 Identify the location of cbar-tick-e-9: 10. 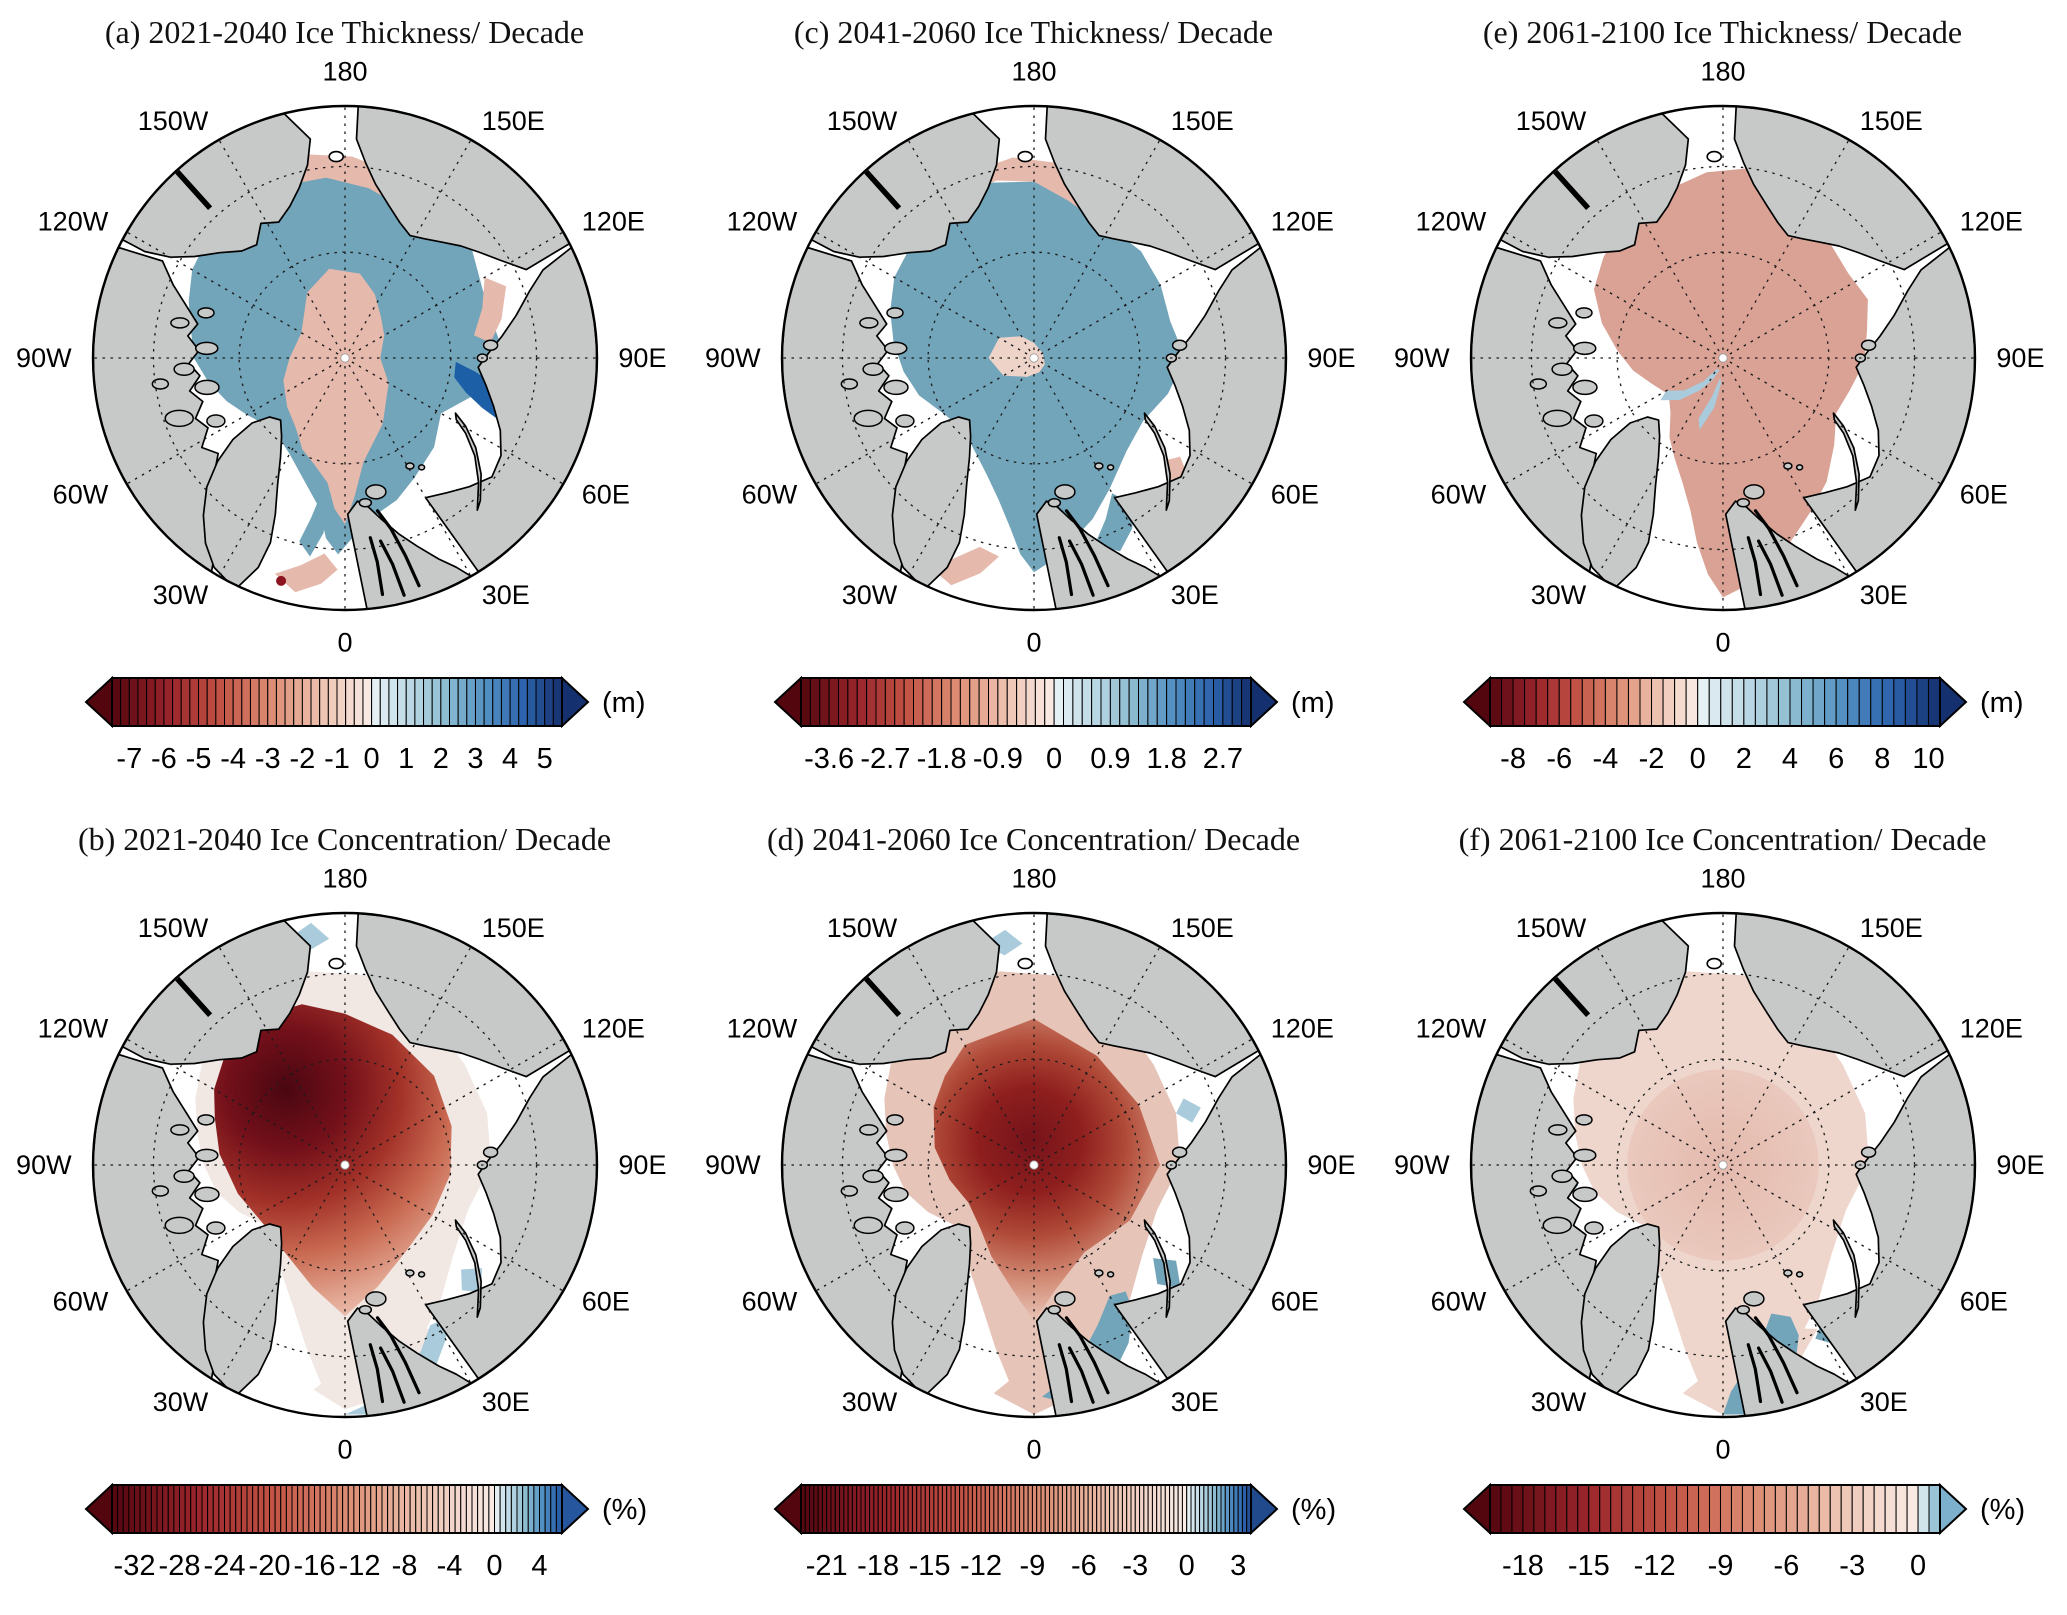
(1928, 759).